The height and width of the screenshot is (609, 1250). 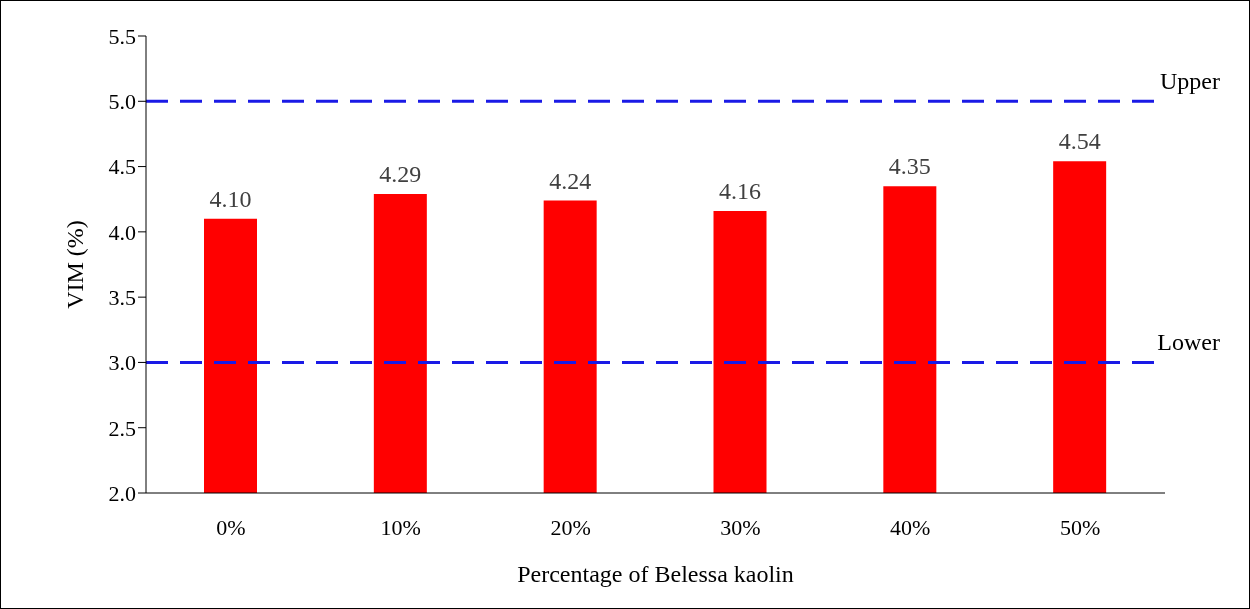 I want to click on y-tick-label: 4.0, so click(x=122, y=232).